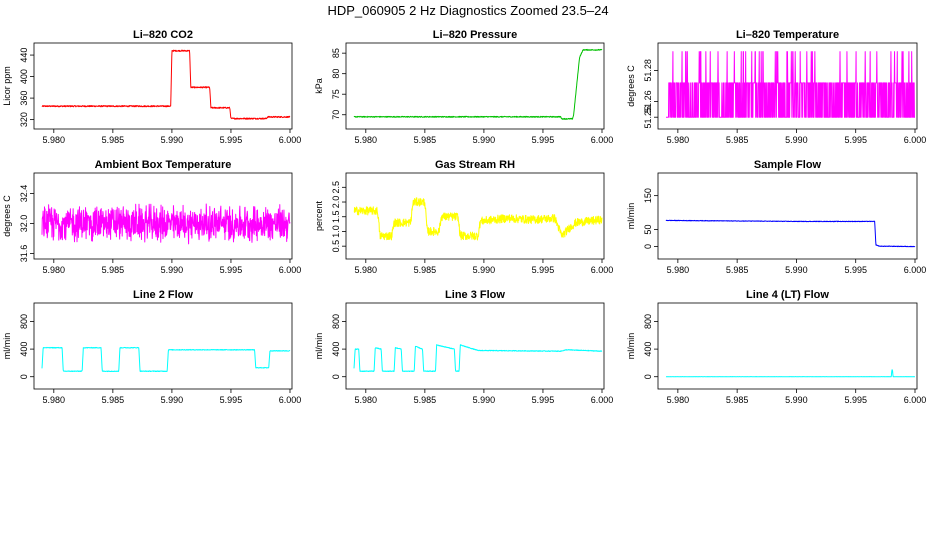 This screenshot has height=540, width=936. Describe the element at coordinates (163, 35) in the screenshot. I see `panel-title: Li–820 CO2` at that location.